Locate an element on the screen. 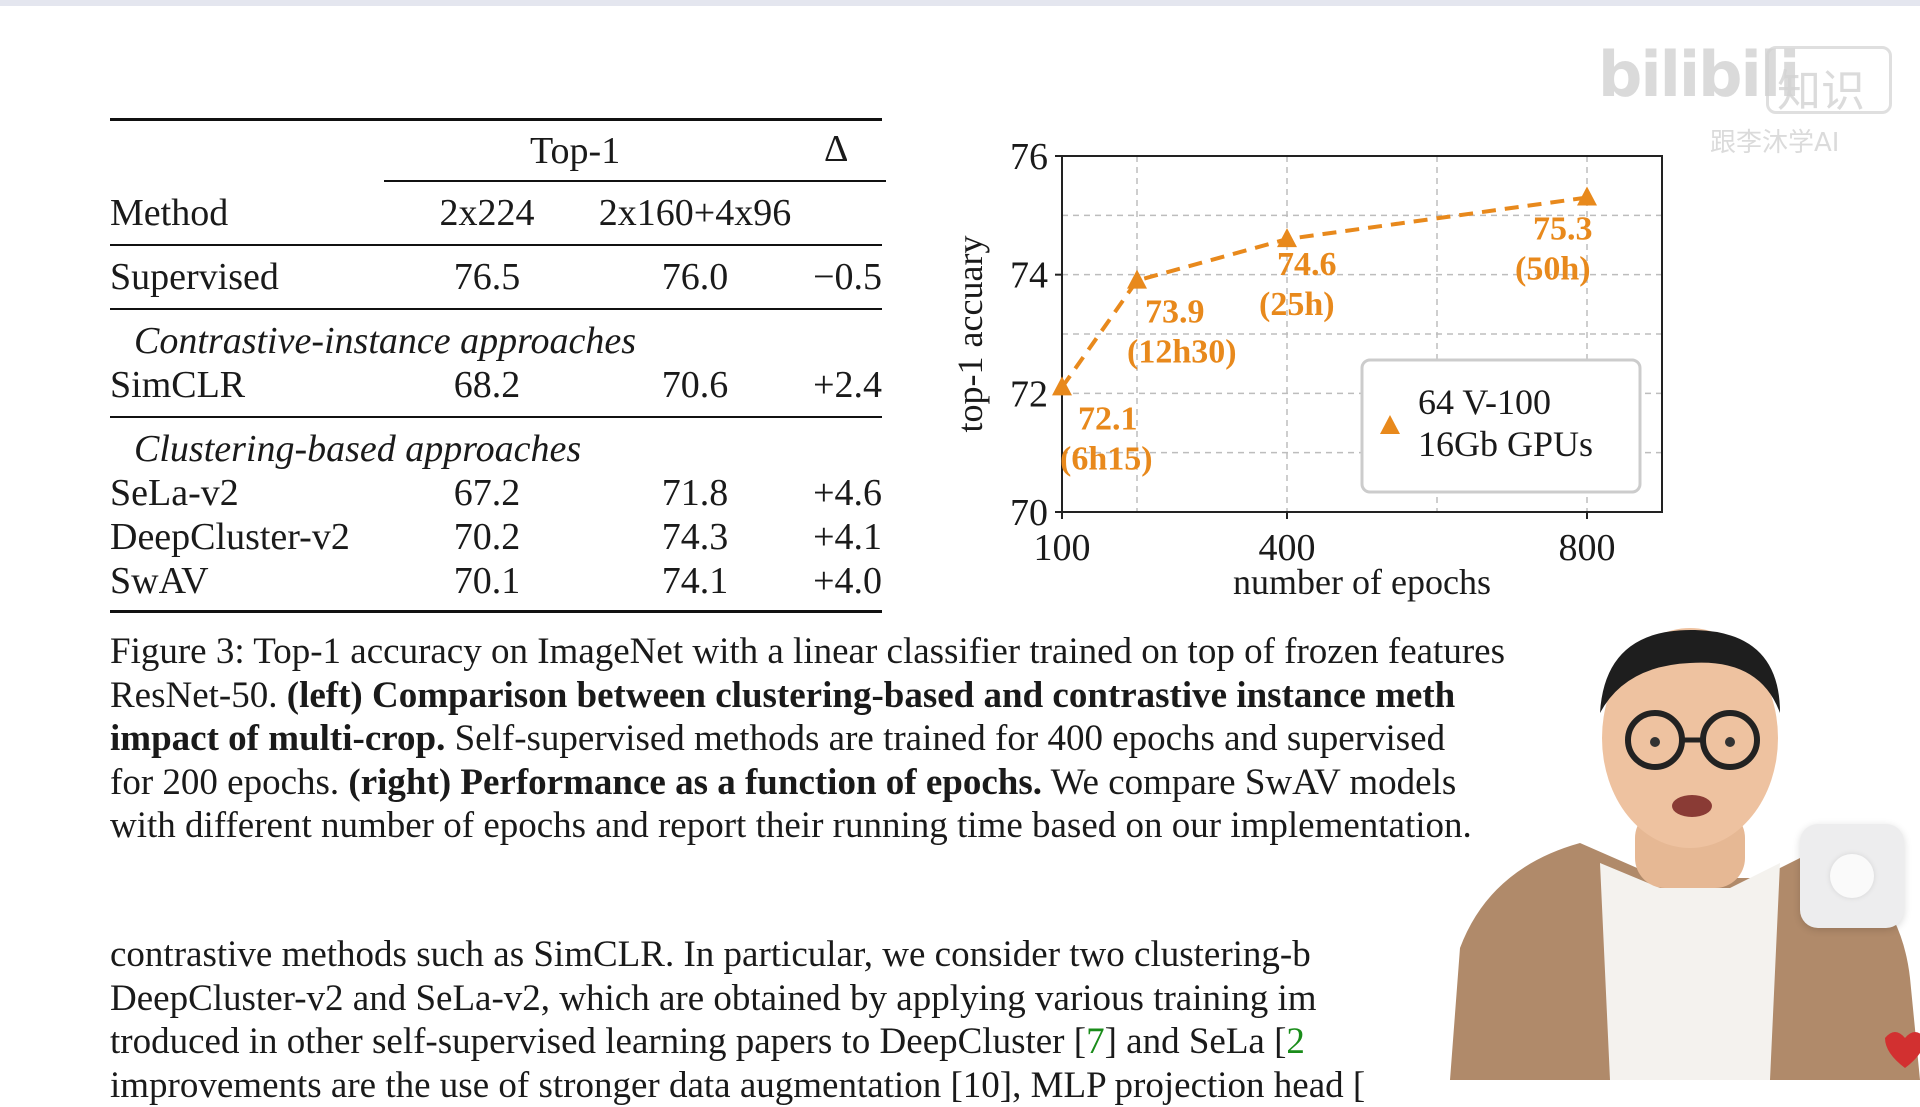  citation-link: 2 is located at coordinates (1295, 1041).